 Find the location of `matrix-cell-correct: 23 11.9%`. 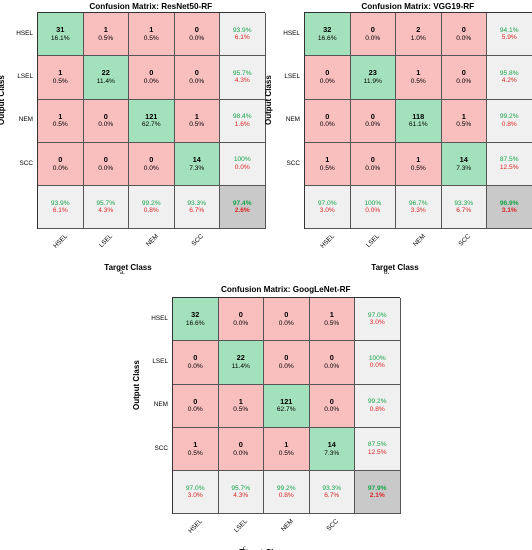

matrix-cell-correct: 23 11.9% is located at coordinates (373, 78).